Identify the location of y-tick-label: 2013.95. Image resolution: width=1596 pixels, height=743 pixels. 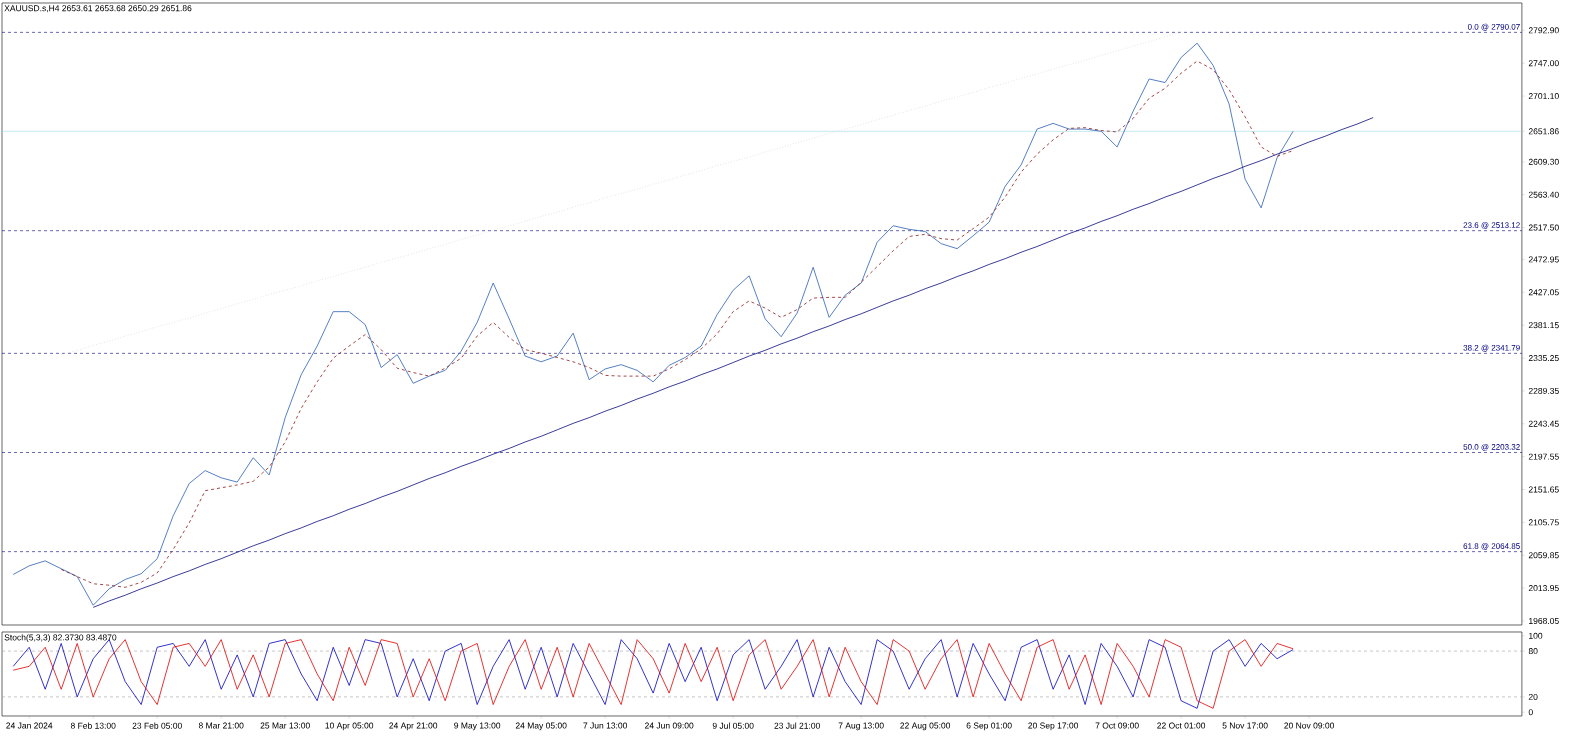
(1543, 588).